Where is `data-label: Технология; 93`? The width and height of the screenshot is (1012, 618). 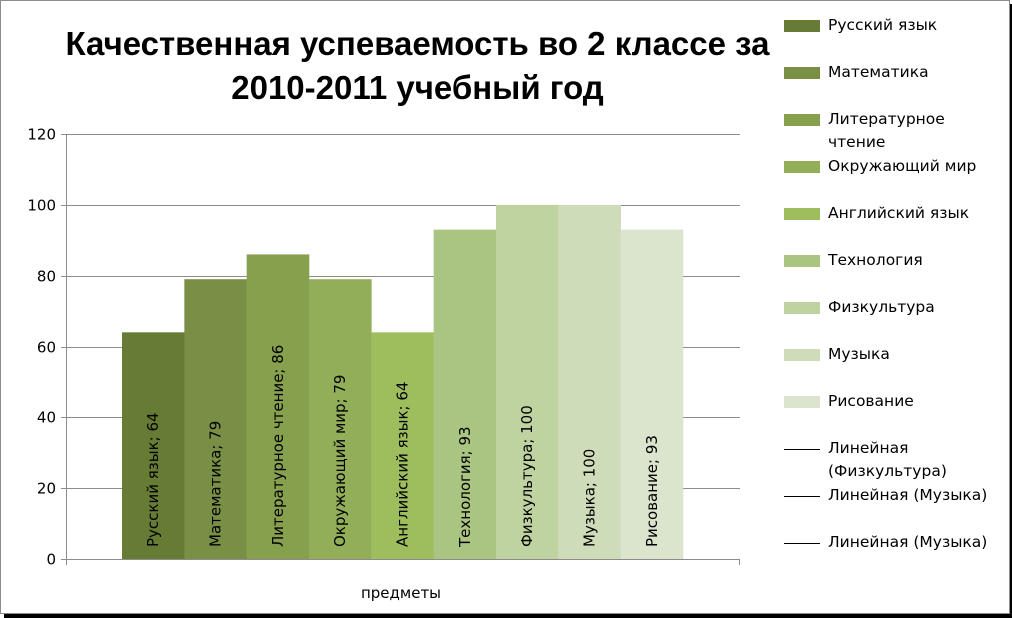
data-label: Технология; 93 is located at coordinates (465, 487).